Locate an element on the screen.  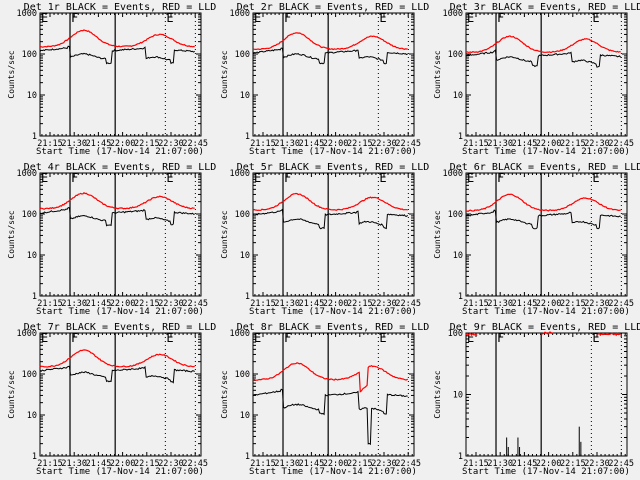
panel-title: Det 9r BLACK = Events, RED = LLD is located at coordinates (545, 327).